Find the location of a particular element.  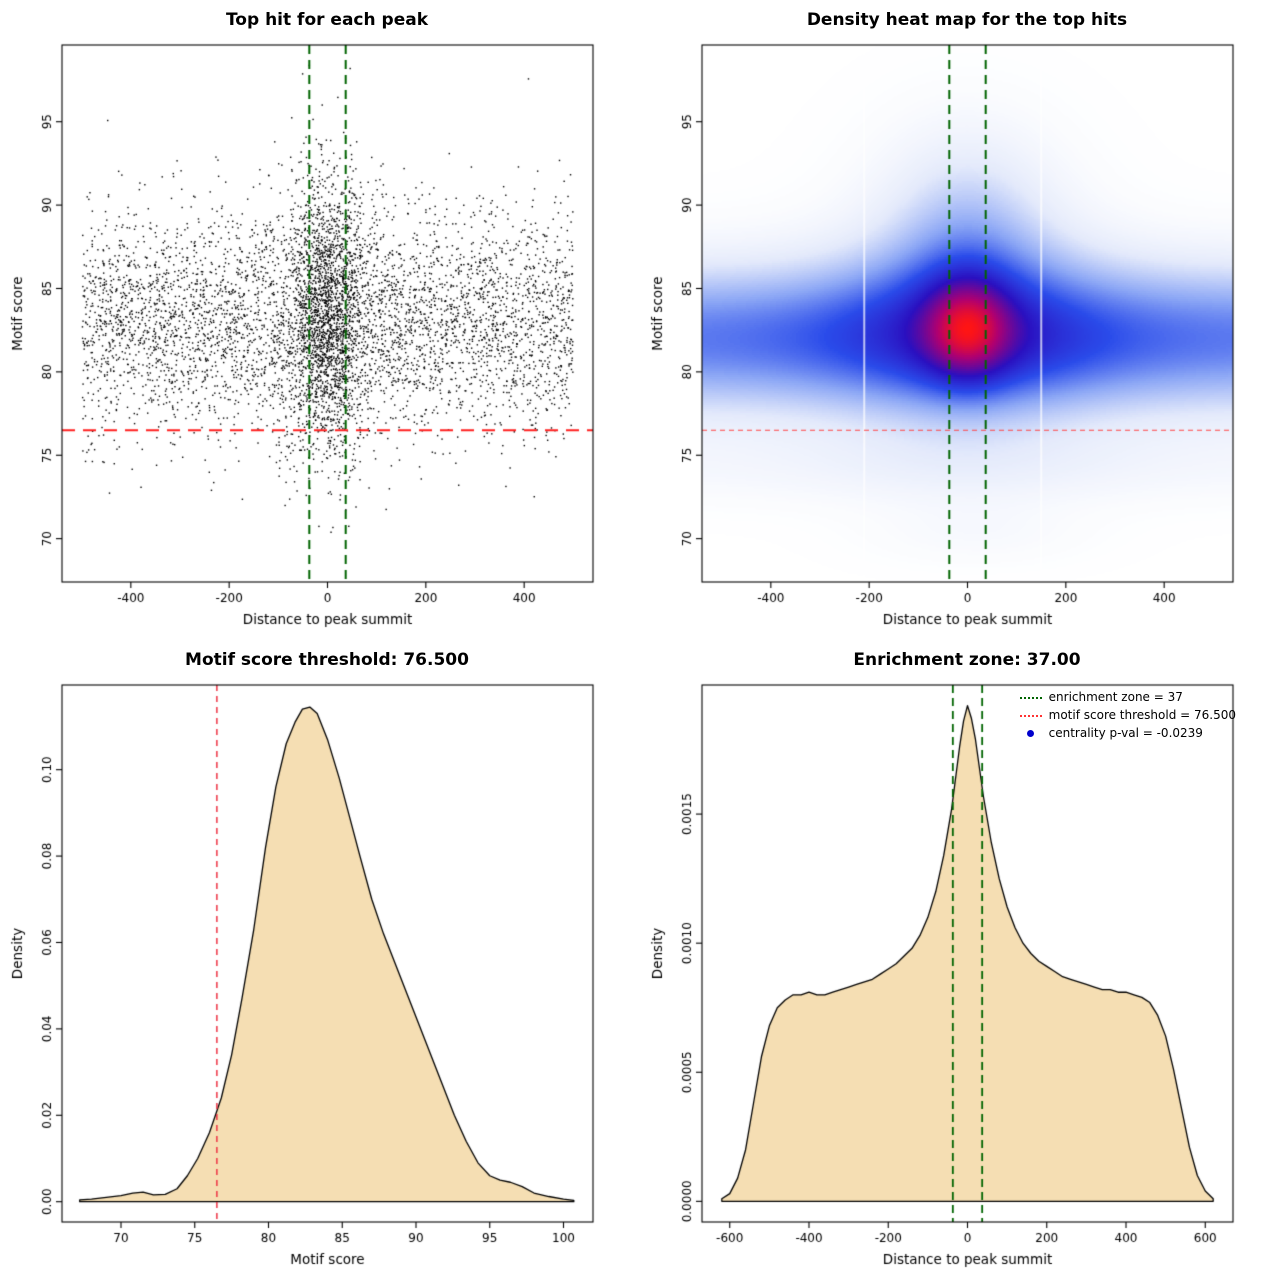

chart-title-score-density: Motif score threshold: 76.500 is located at coordinates (327, 660).